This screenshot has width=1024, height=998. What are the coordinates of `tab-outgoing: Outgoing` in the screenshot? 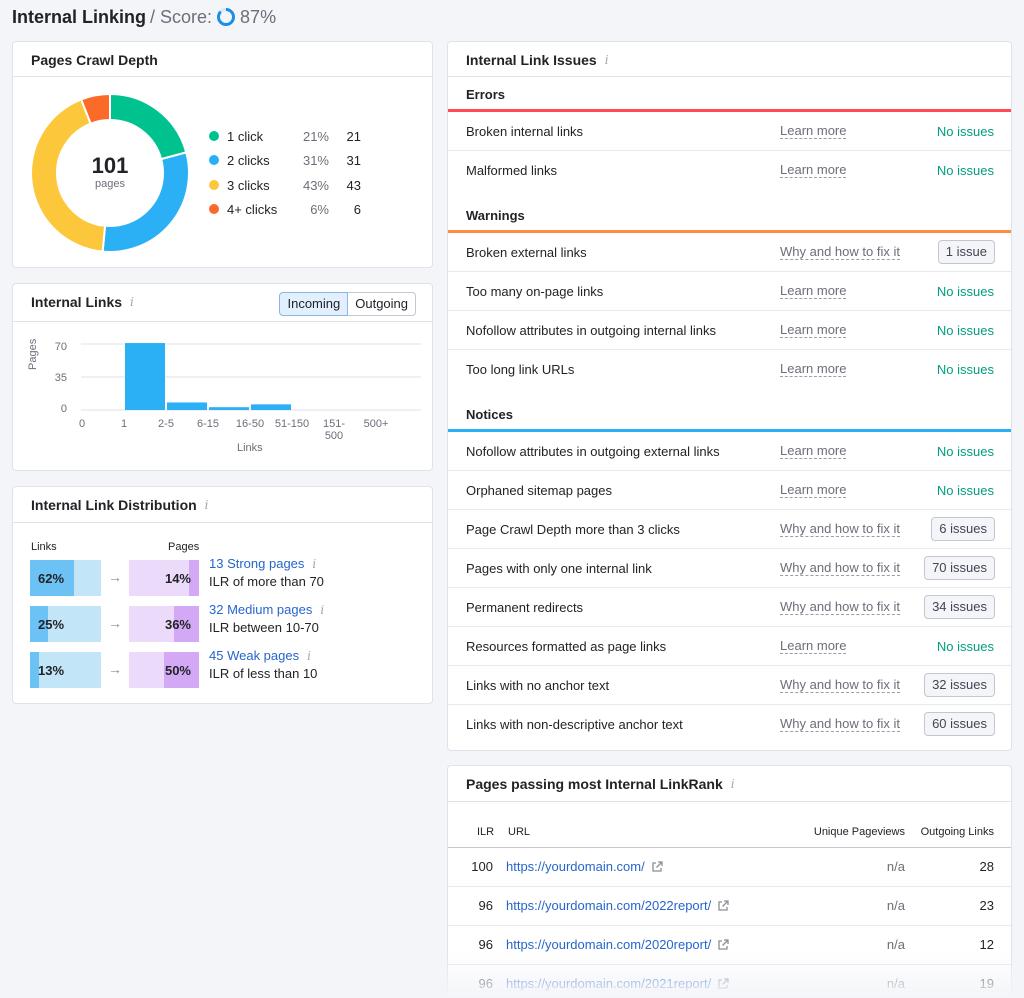 It's located at (382, 304).